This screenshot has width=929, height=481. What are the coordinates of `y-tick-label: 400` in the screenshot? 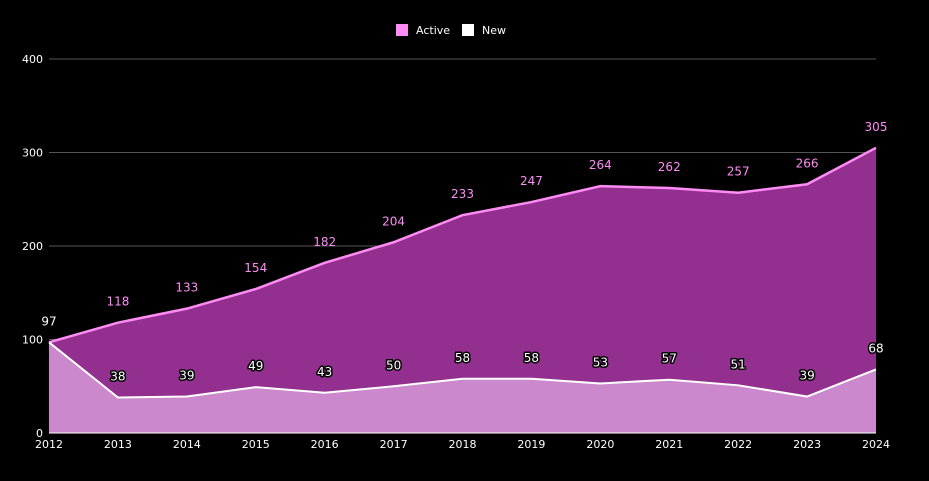 It's located at (32, 59).